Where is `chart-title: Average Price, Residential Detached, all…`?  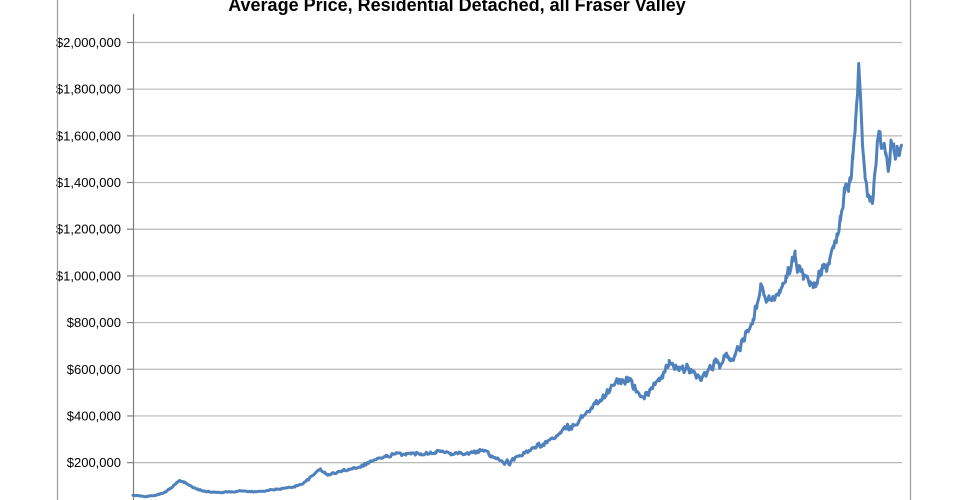
chart-title: Average Price, Residential Detached, all… is located at coordinates (457, 7).